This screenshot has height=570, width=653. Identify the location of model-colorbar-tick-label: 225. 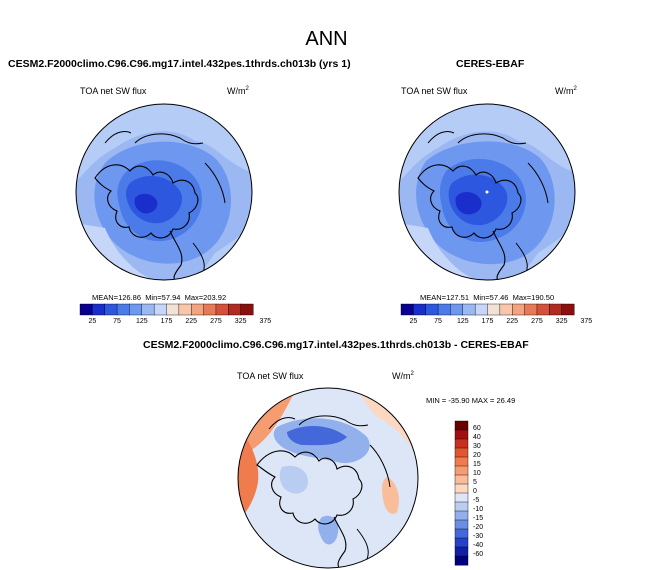
(191, 321).